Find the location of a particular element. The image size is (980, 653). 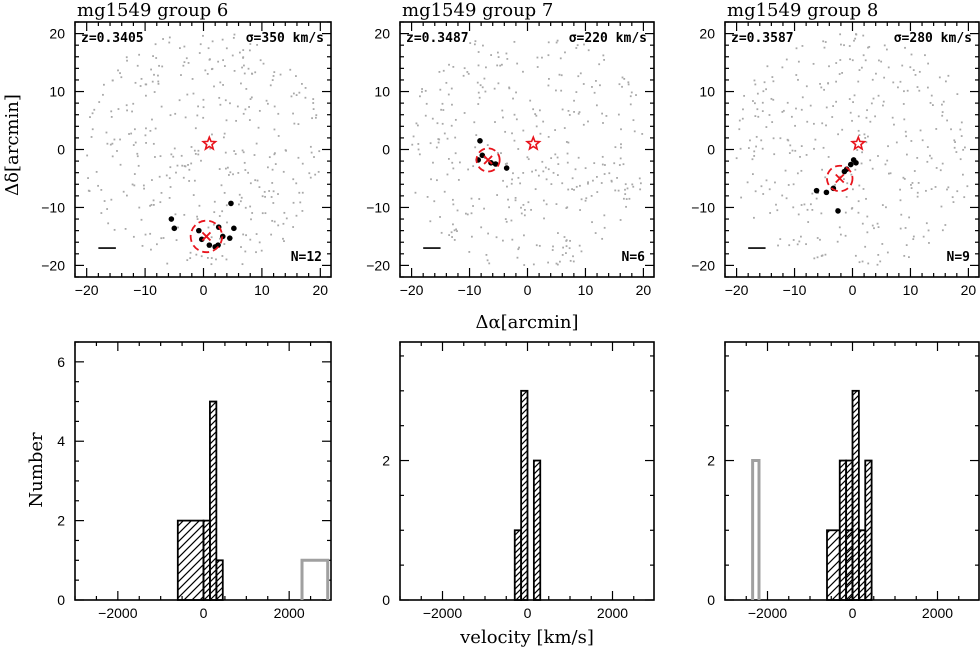

count-label: N=9 is located at coordinates (958, 257).